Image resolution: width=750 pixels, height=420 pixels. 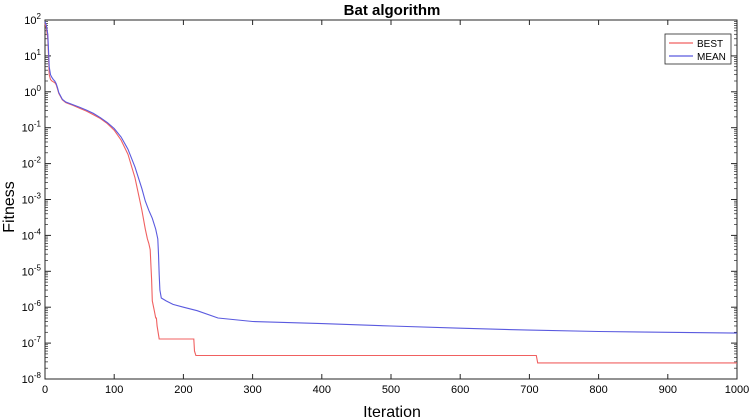 I want to click on x-tick-label: 600, so click(x=460, y=390).